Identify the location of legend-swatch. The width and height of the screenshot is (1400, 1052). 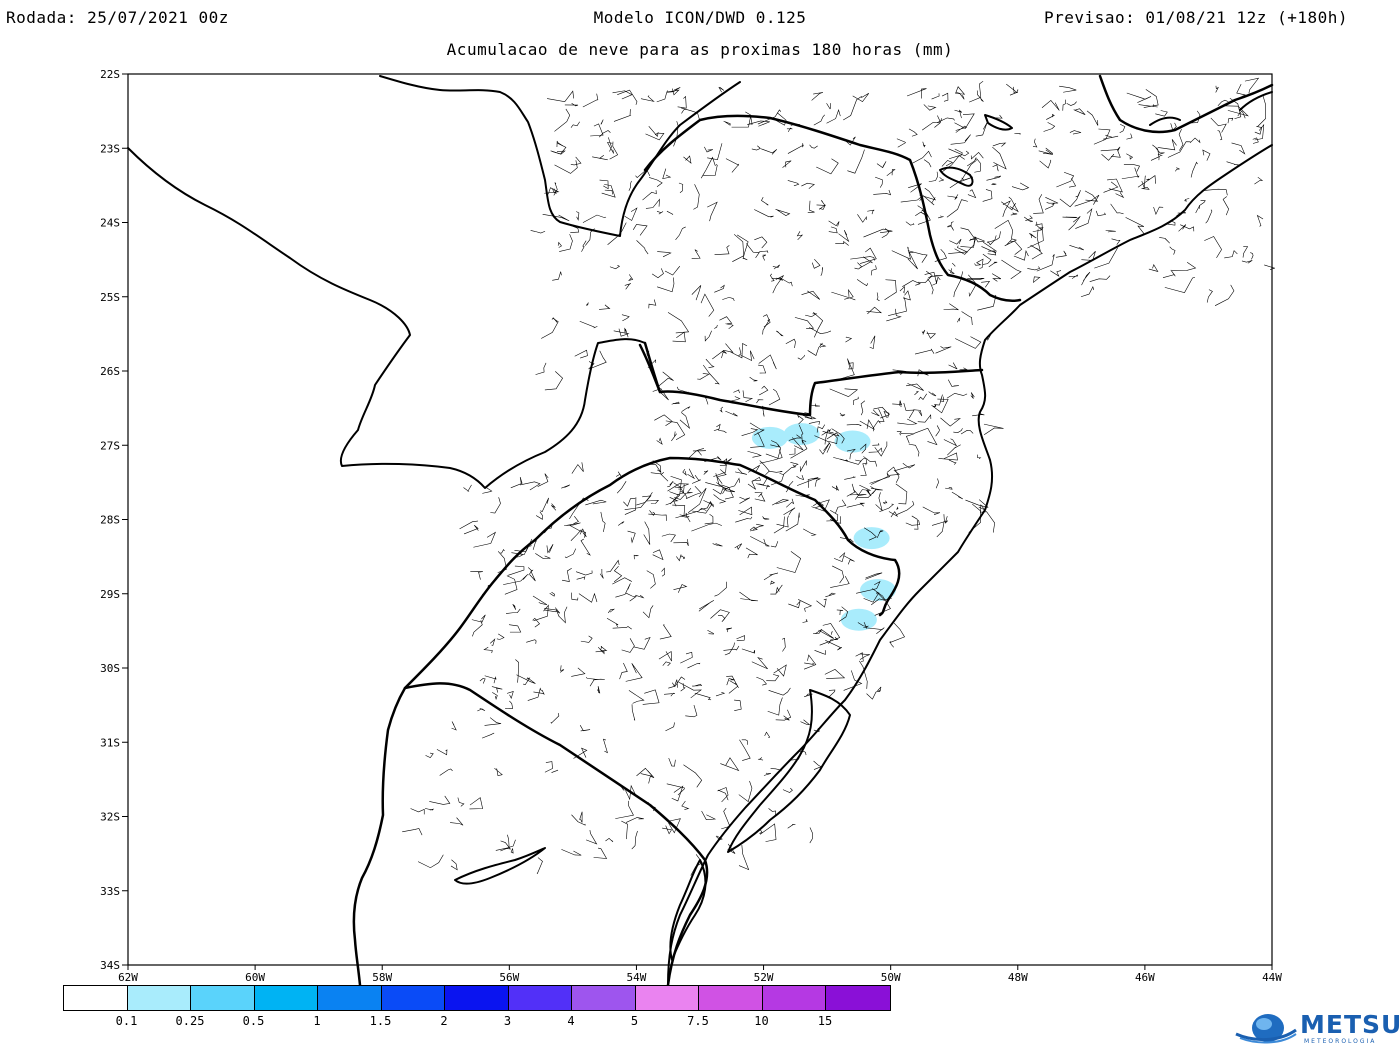
(413, 998).